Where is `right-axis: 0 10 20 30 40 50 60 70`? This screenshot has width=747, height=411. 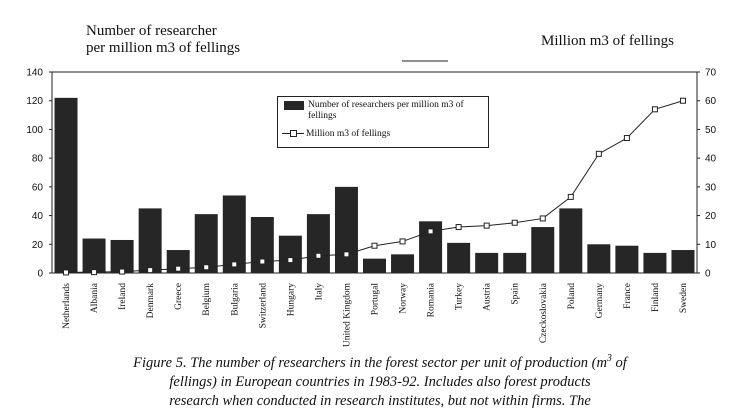 right-axis: 0 10 20 30 40 50 60 70 is located at coordinates (707, 174).